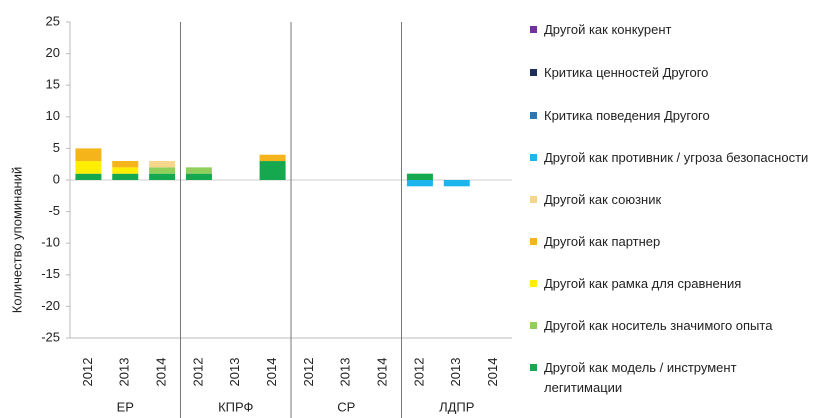  I want to click on legend-item: Другой как конкурент, so click(671, 30).